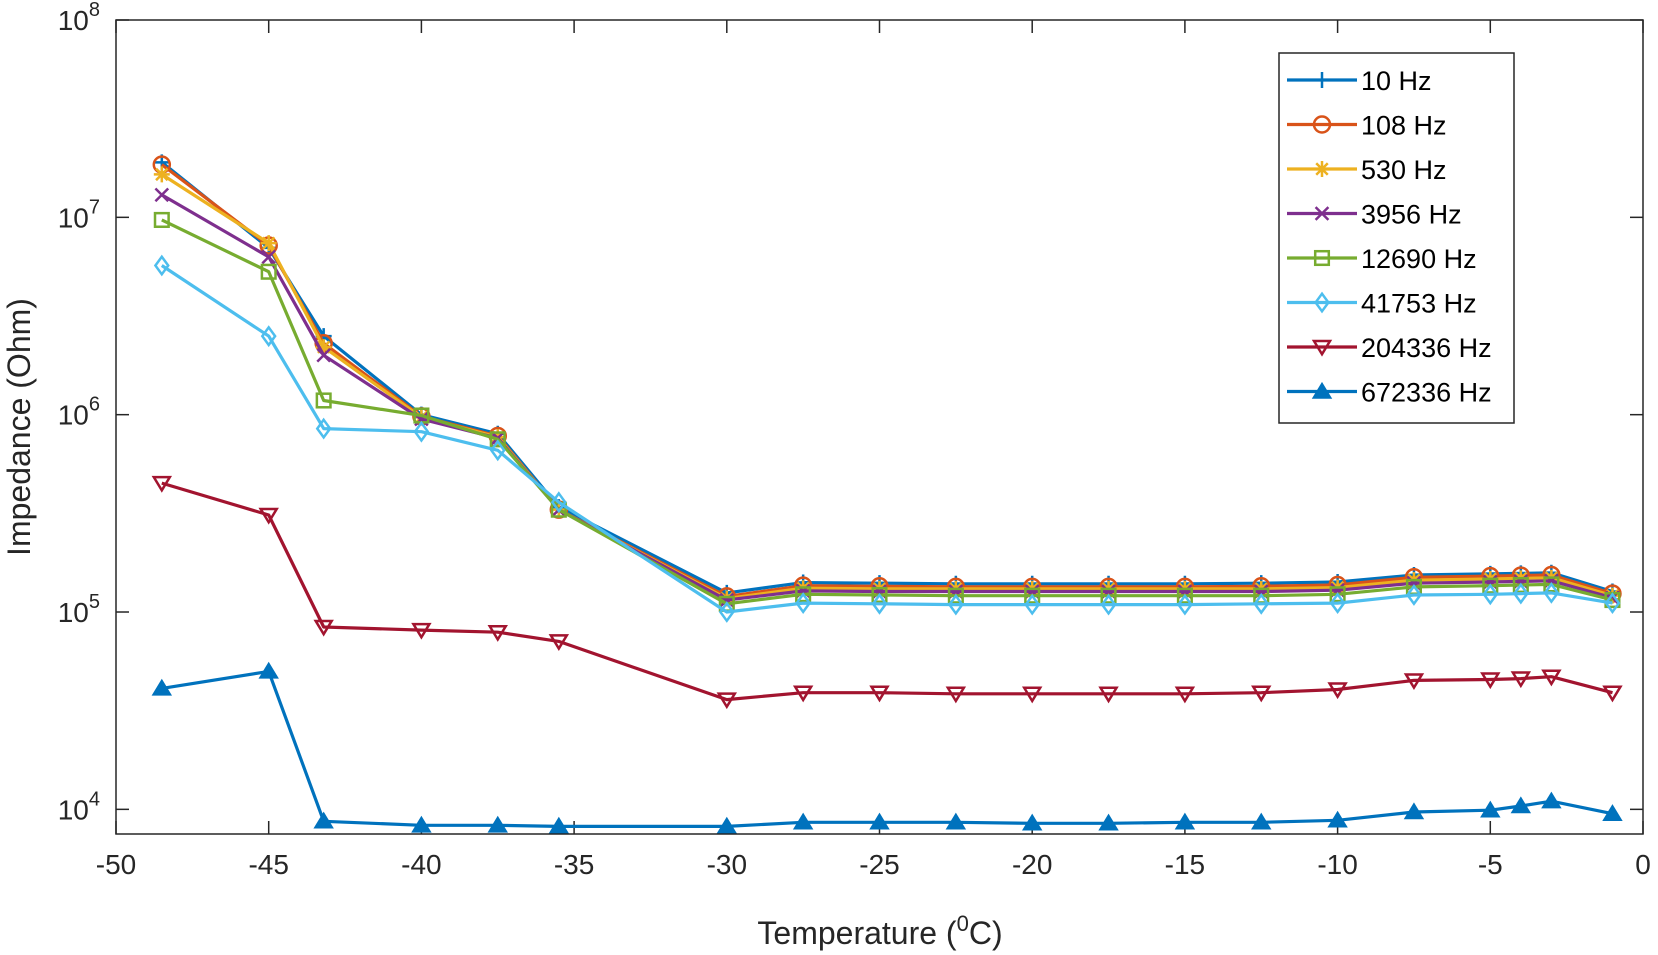  What do you see at coordinates (79, 806) in the screenshot?
I see `y-tick-label: 10⁴` at bounding box center [79, 806].